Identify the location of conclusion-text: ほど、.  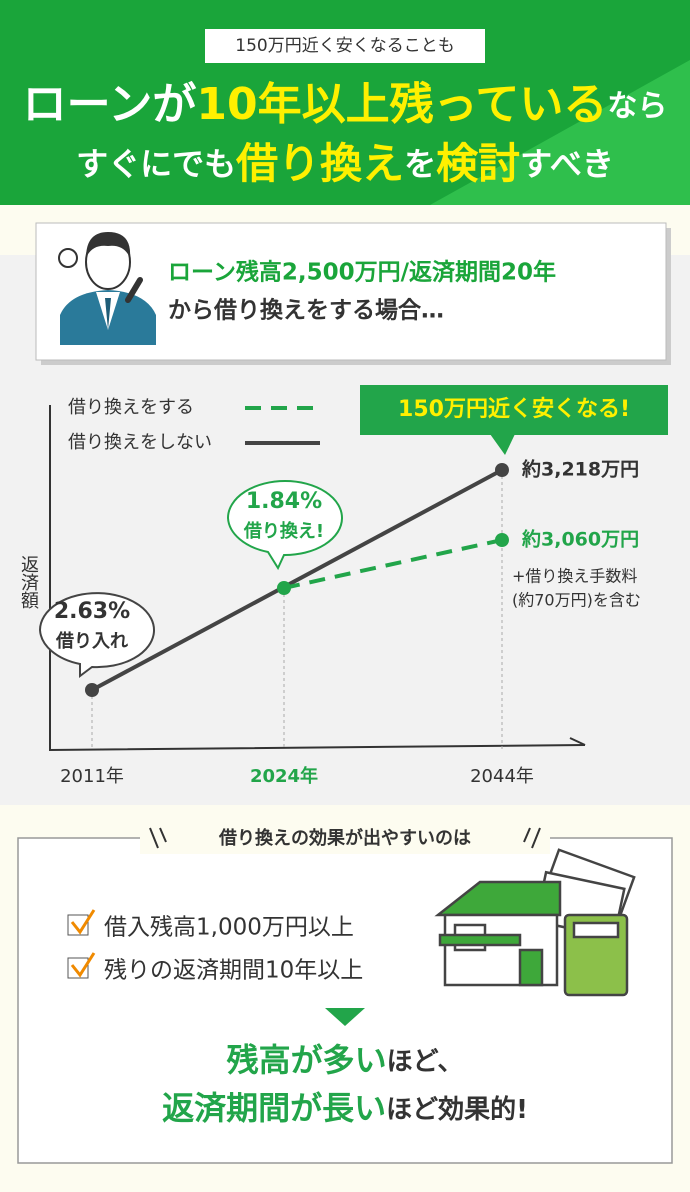
(425, 1062).